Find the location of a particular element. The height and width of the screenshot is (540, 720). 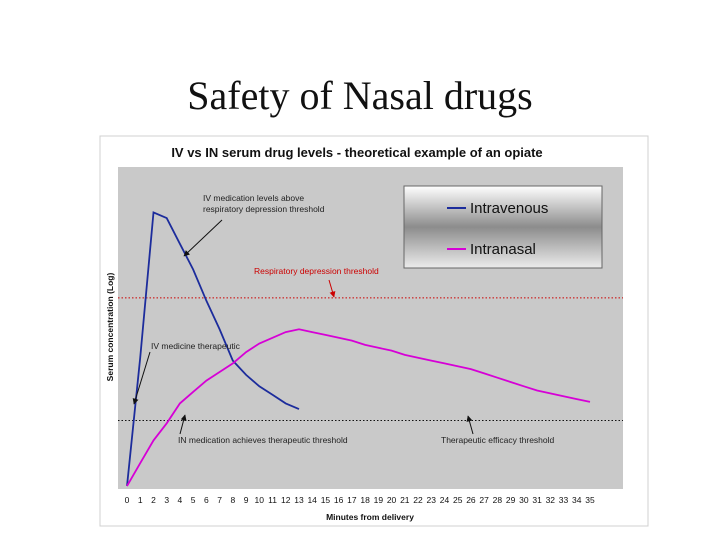

x-tick-label: 24 is located at coordinates (445, 500).